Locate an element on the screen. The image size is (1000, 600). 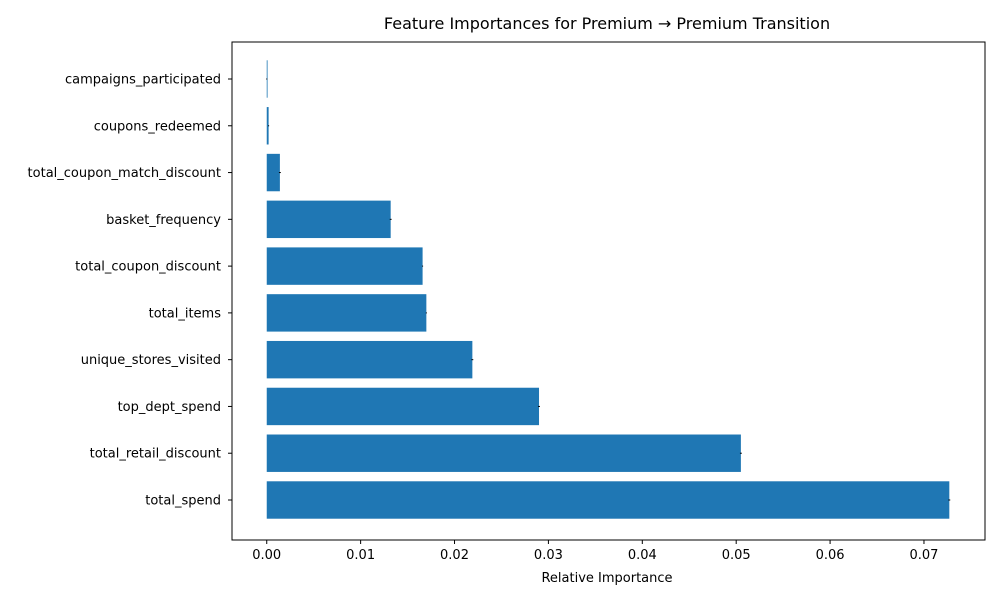
bar-basket_frequency is located at coordinates (328, 219).